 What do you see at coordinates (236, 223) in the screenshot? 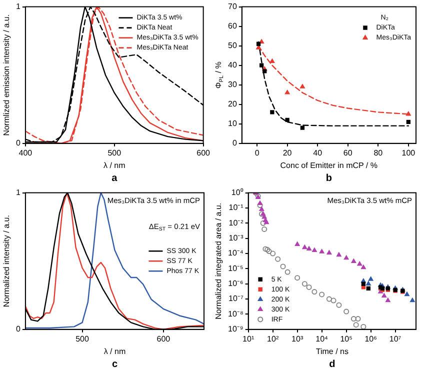
I see `y-tick-label: 10⁻²` at bounding box center [236, 223].